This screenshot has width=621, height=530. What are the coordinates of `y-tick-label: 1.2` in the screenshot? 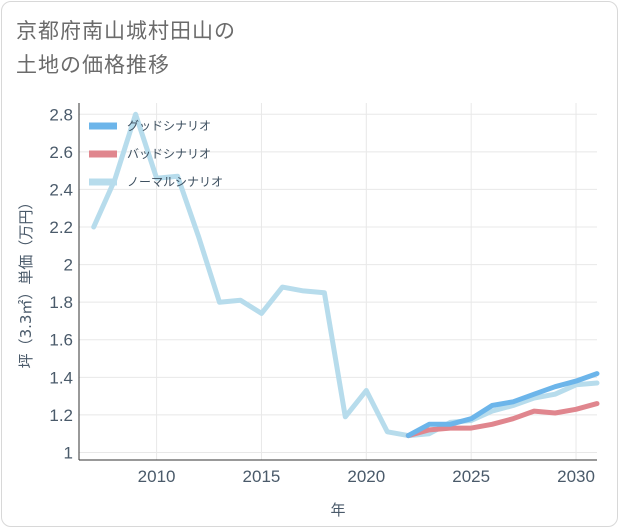 It's located at (61, 415).